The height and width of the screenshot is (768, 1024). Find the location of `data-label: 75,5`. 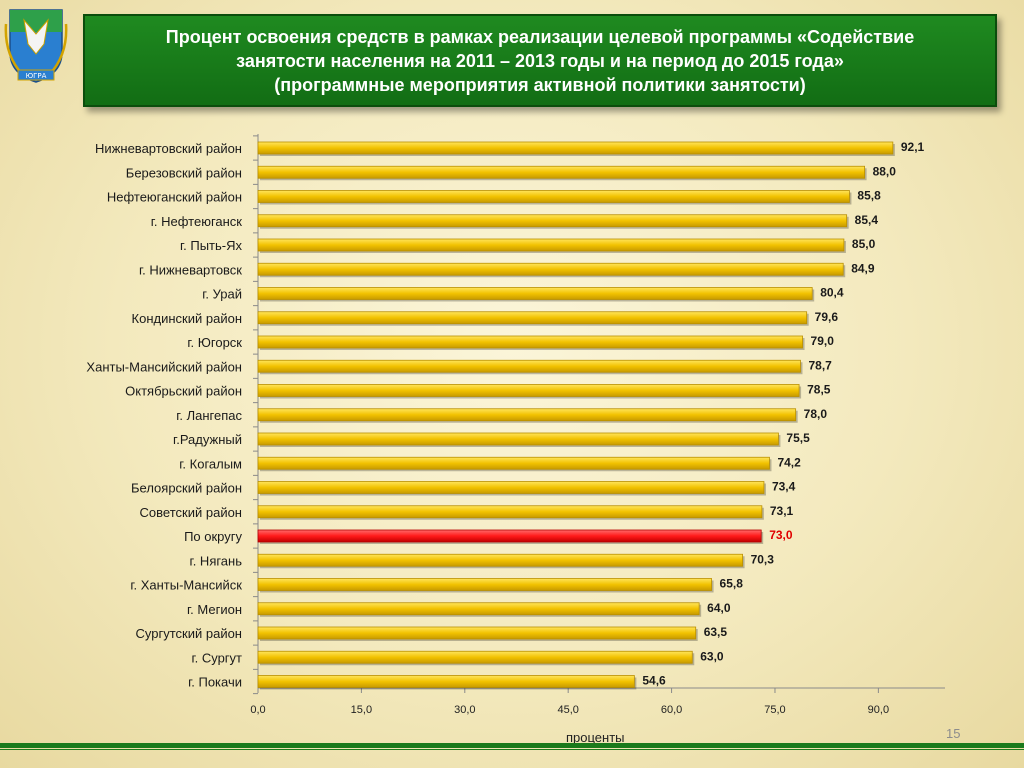

data-label: 75,5 is located at coordinates (798, 438).